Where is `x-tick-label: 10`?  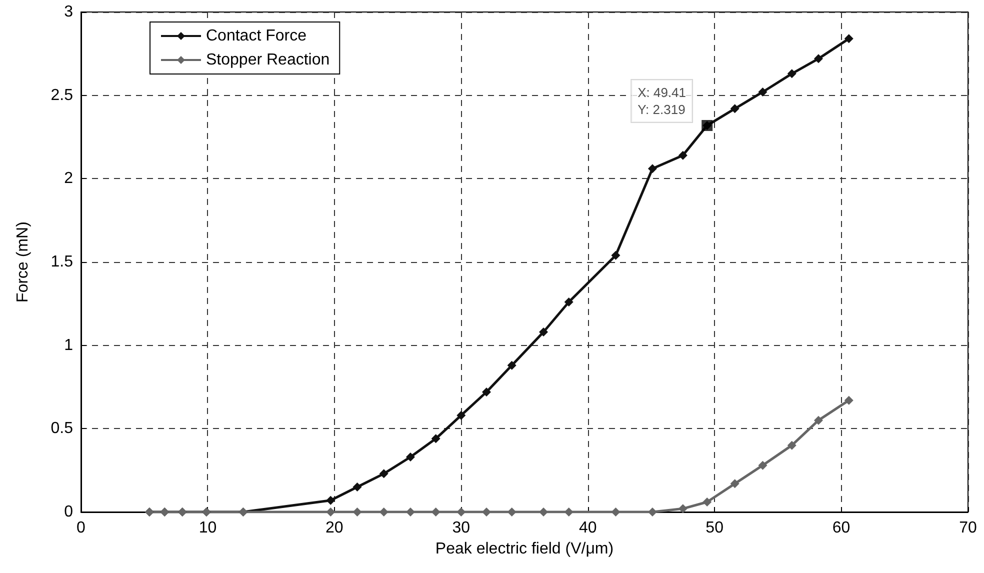 x-tick-label: 10 is located at coordinates (207, 528).